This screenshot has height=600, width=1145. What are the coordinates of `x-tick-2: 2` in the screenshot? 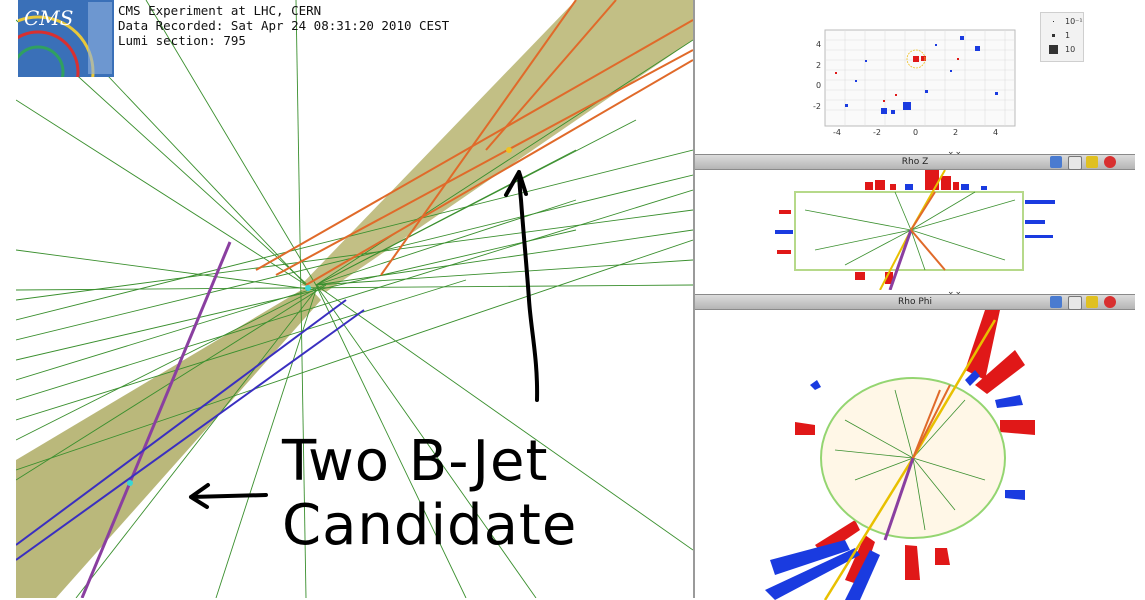 It's located at (956, 132).